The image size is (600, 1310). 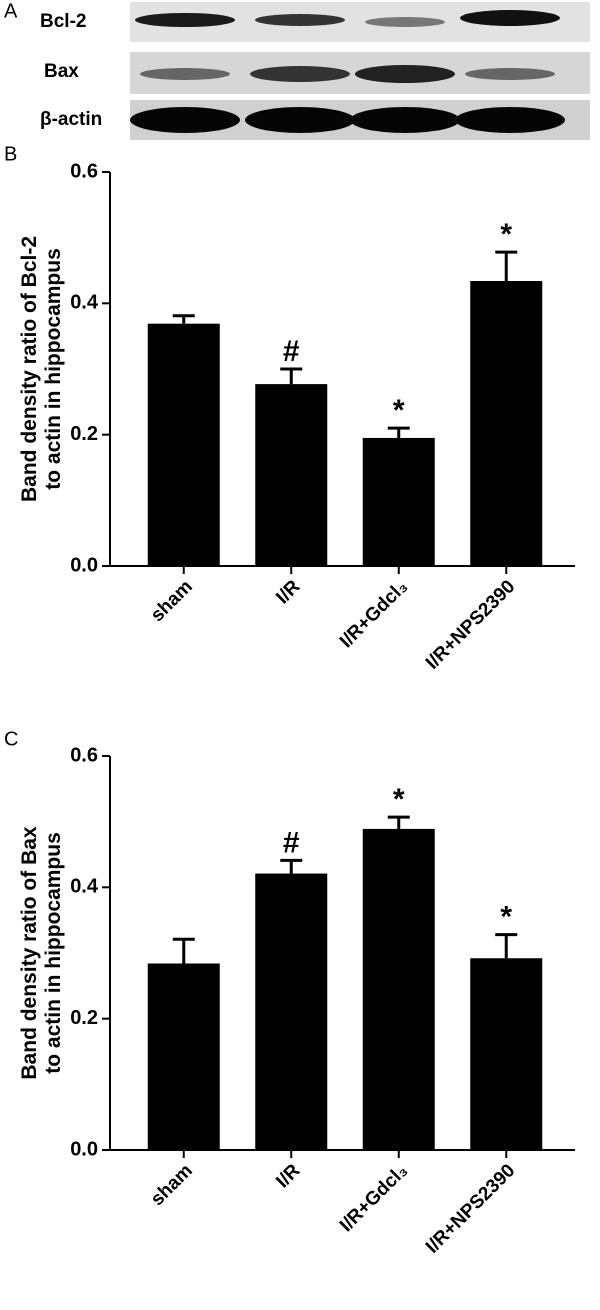 I want to click on blot-panel: A Bcl-2 Bax β-actin, so click(x=297, y=70).